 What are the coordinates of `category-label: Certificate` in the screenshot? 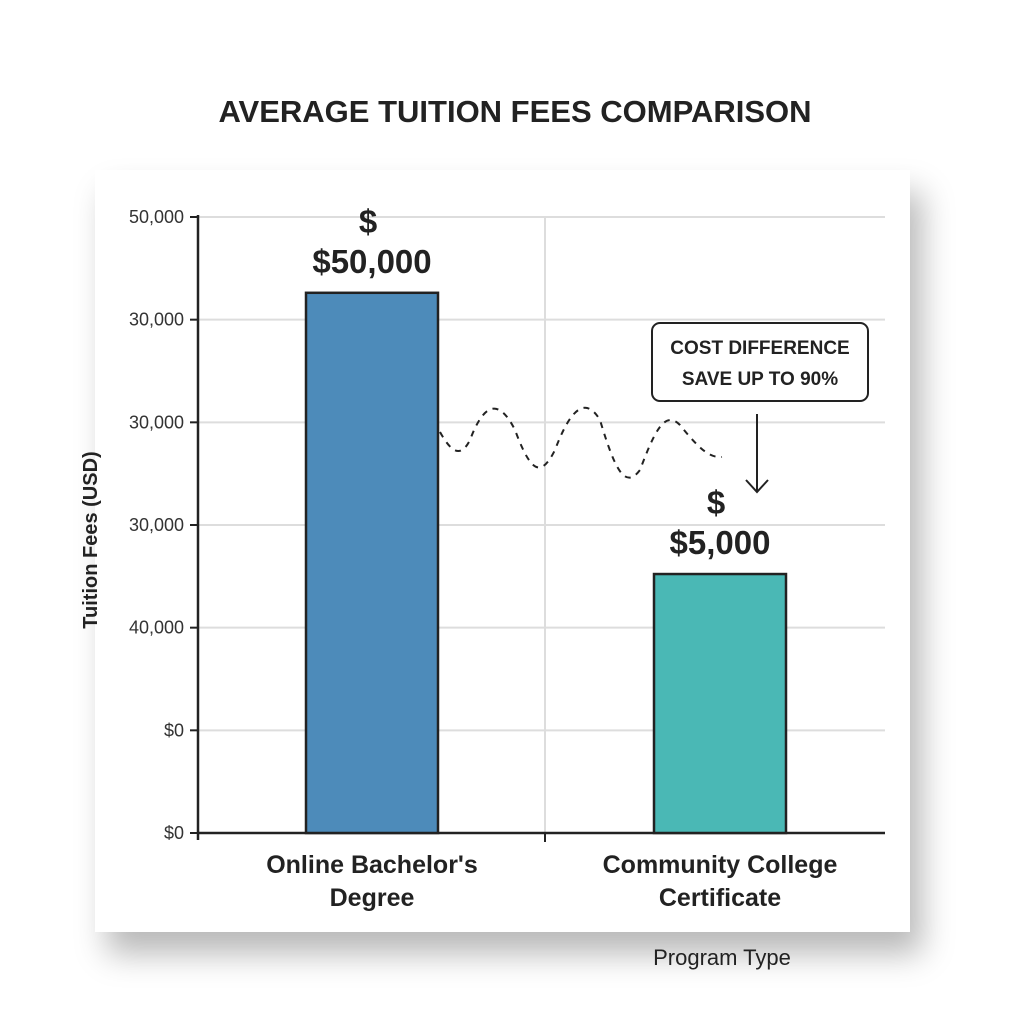 It's located at (720, 898).